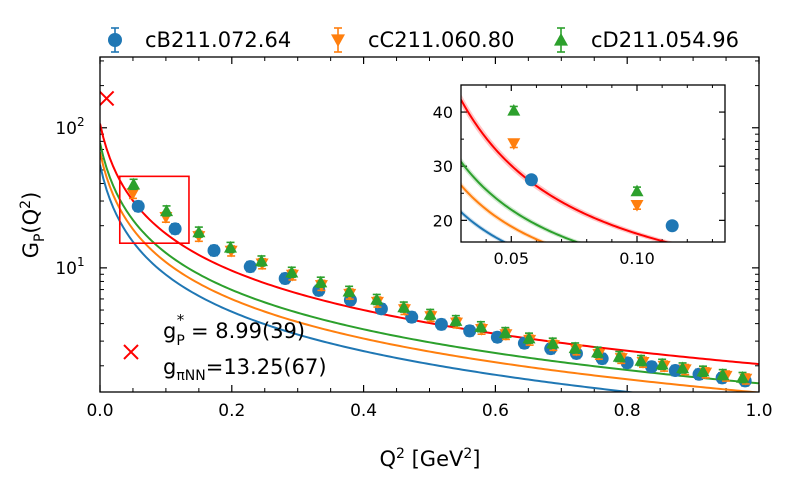 The width and height of the screenshot is (789, 481). I want to click on pion-pole-point, so click(107, 98).